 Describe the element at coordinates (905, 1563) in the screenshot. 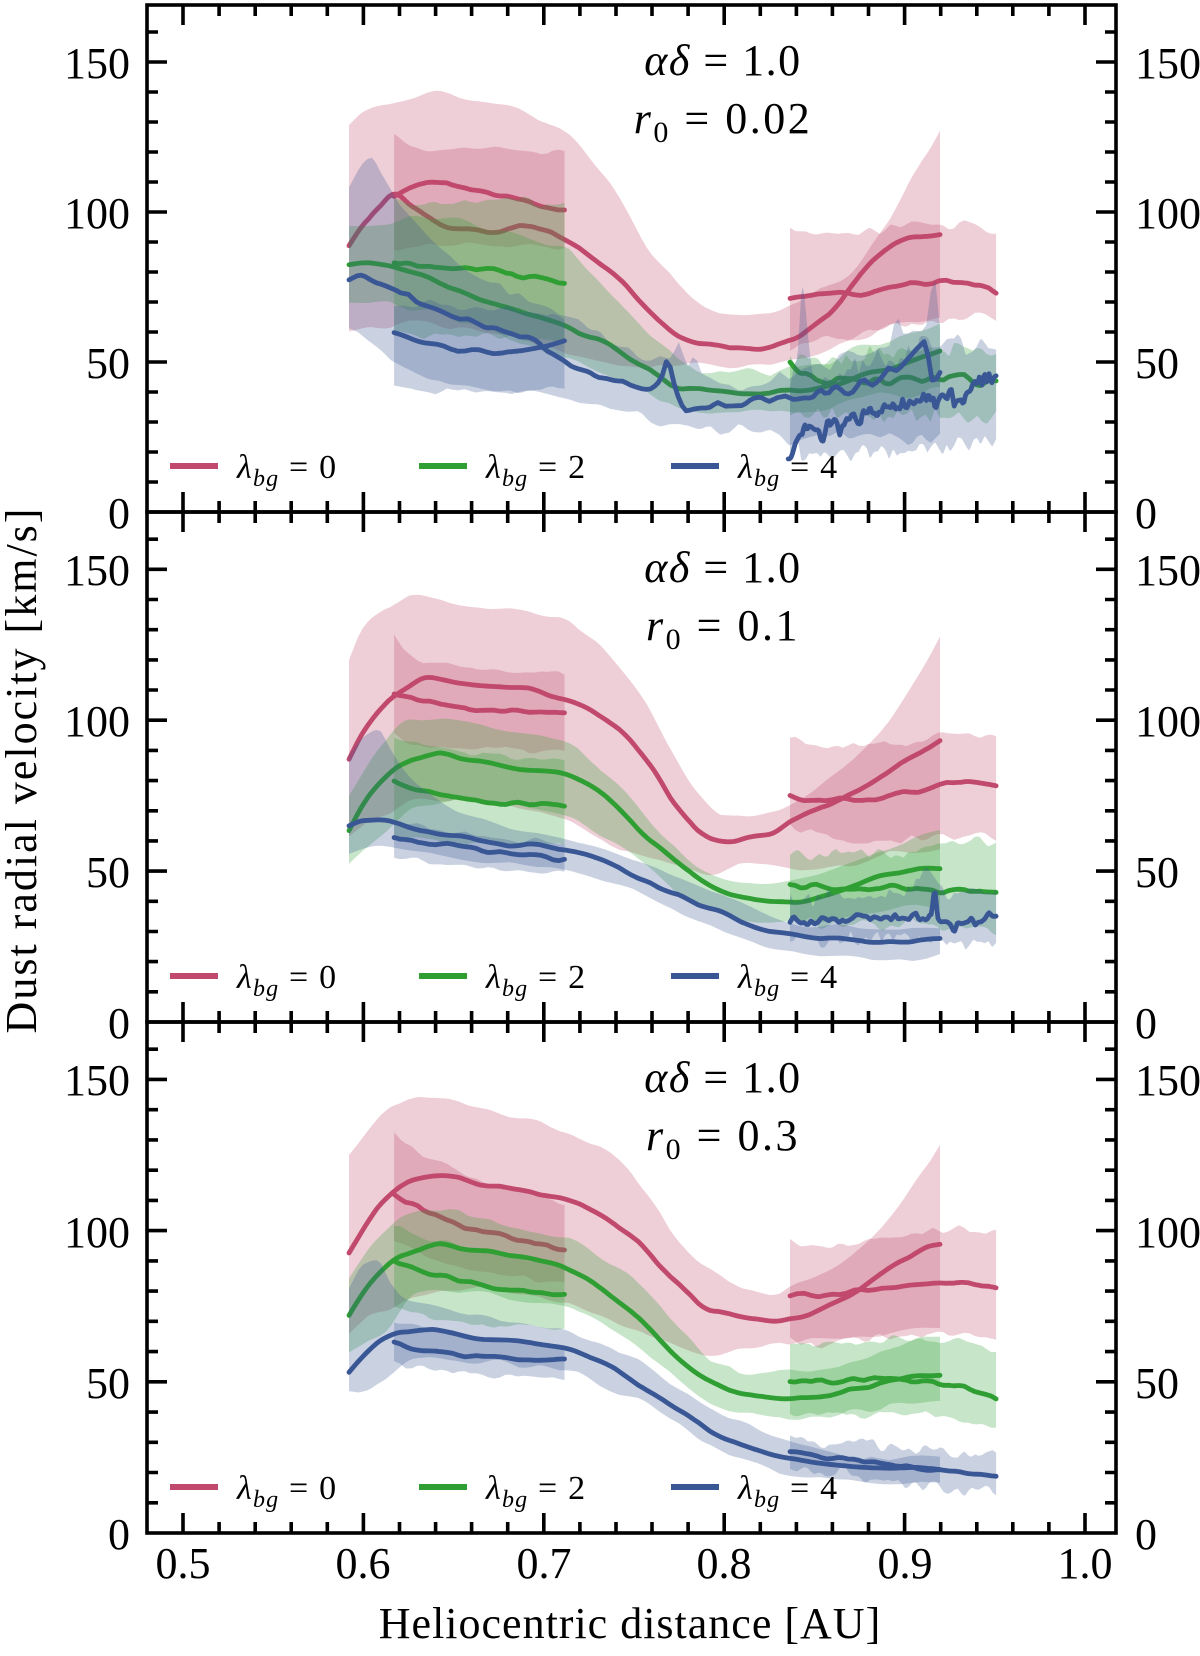

I see `svg-text: 0.9` at that location.